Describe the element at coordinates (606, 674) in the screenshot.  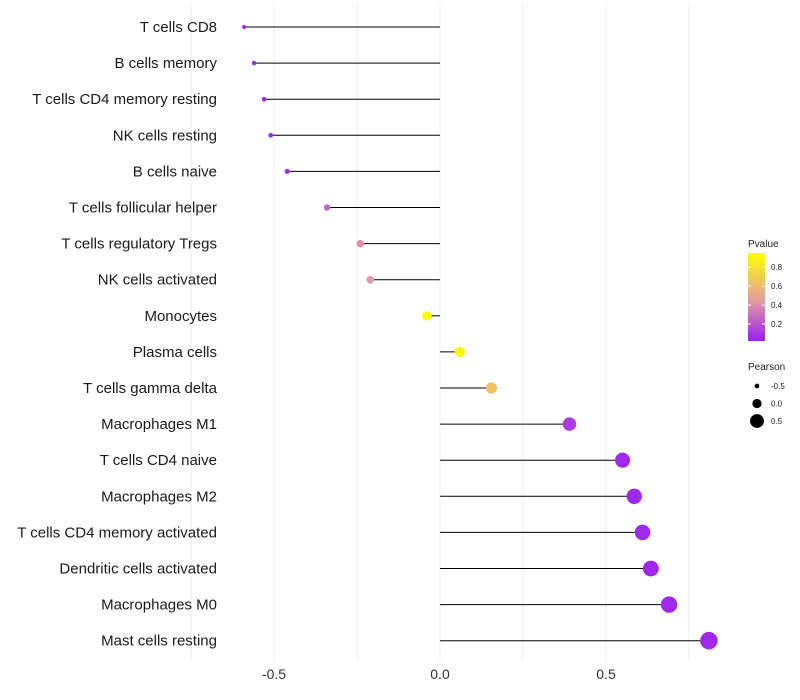
I see `x-tick-2: 0.5` at that location.